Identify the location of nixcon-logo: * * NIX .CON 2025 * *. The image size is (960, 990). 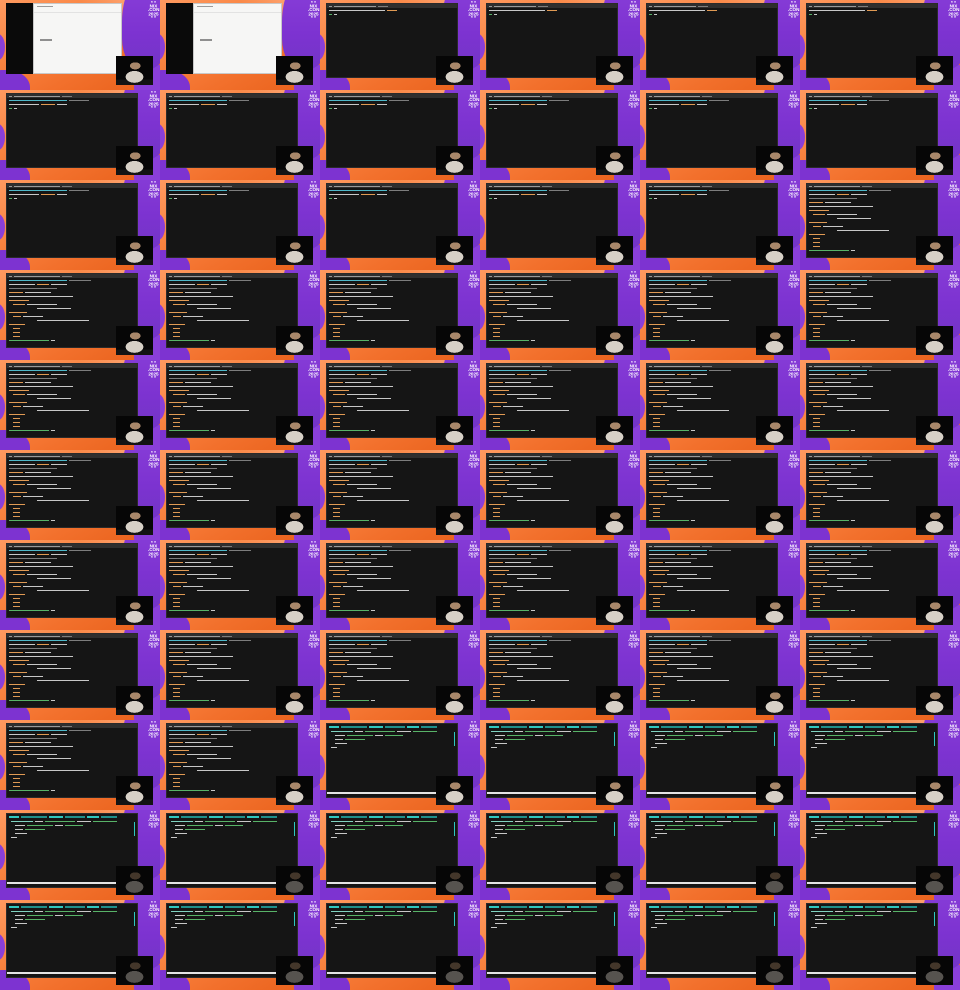
(954, 370).